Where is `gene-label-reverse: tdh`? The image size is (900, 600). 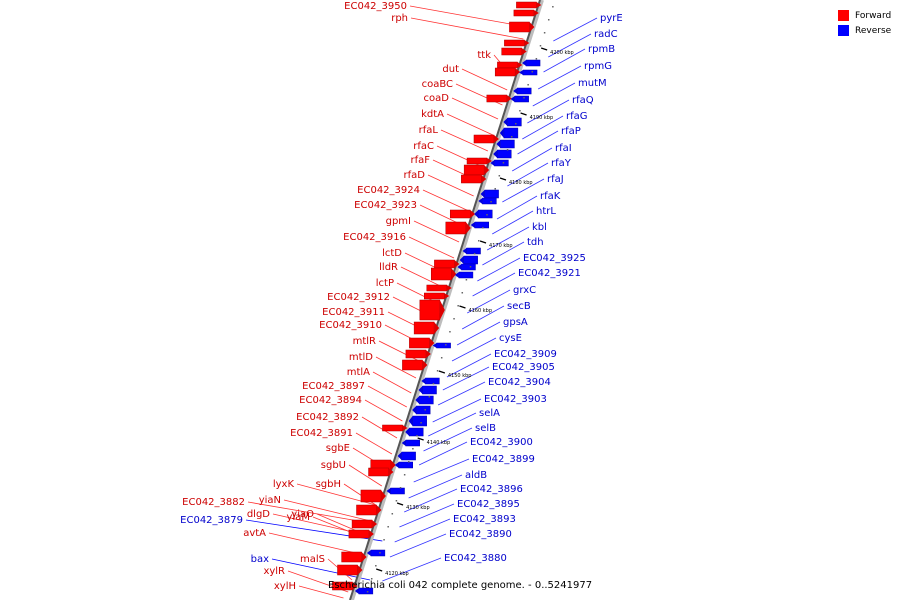
gene-label-reverse: tdh is located at coordinates (535, 242).